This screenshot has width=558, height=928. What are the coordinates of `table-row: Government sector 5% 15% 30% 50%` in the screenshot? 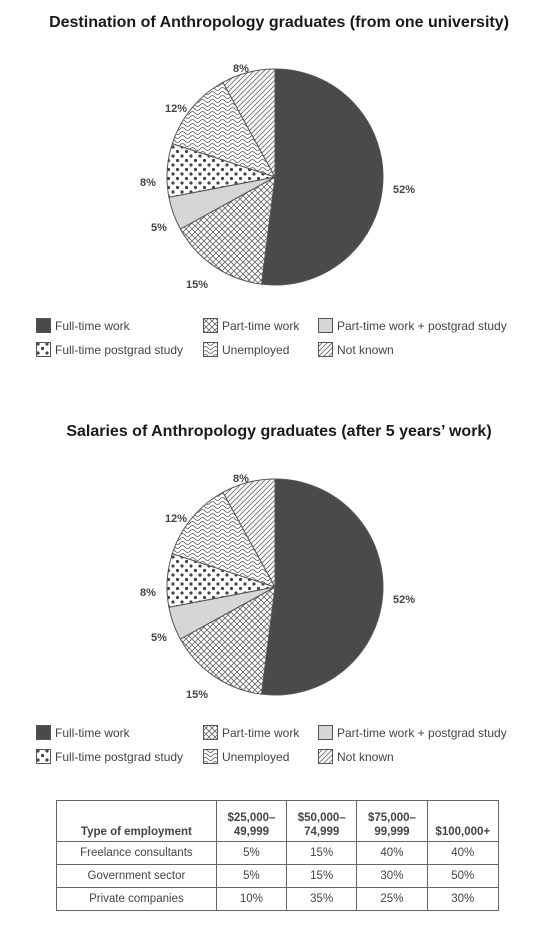 It's located at (278, 876).